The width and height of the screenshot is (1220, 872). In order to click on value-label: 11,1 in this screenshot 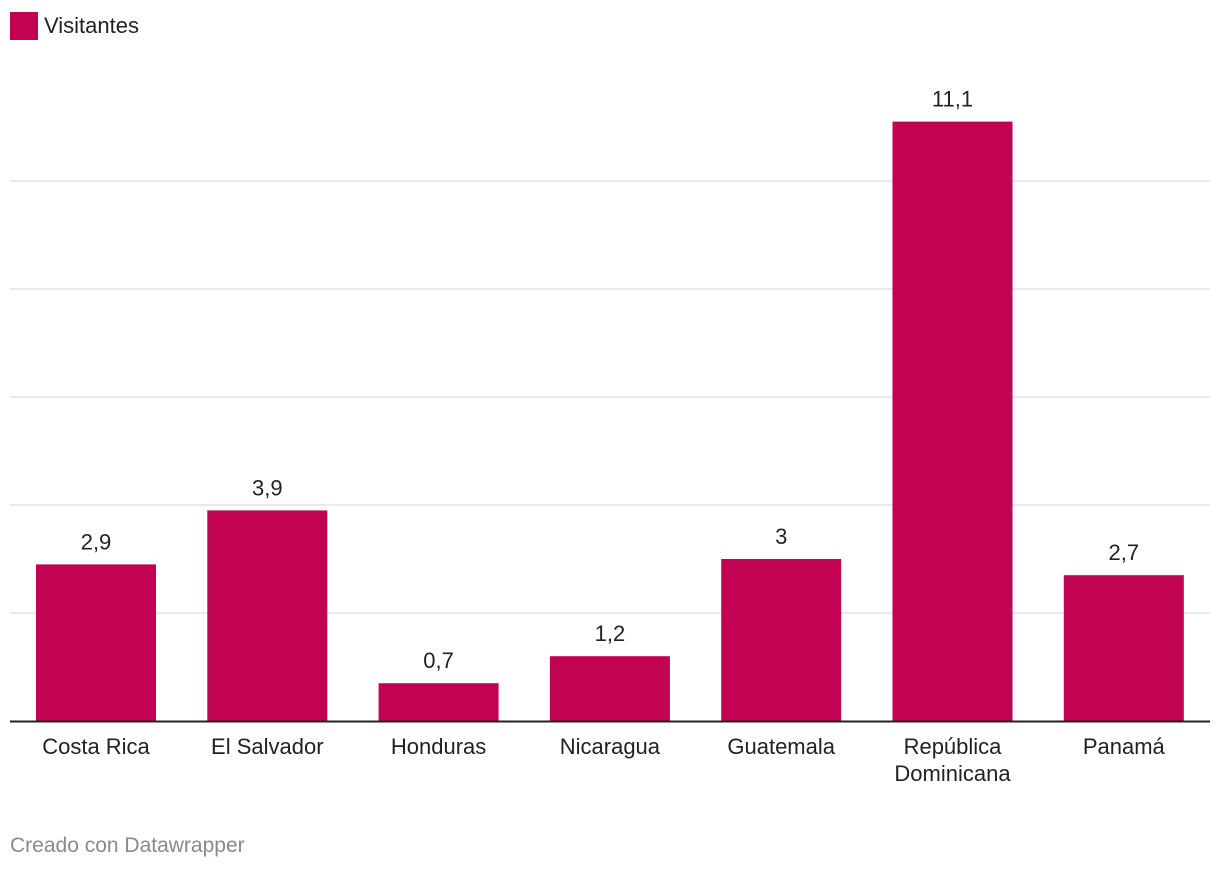, I will do `click(952, 99)`.